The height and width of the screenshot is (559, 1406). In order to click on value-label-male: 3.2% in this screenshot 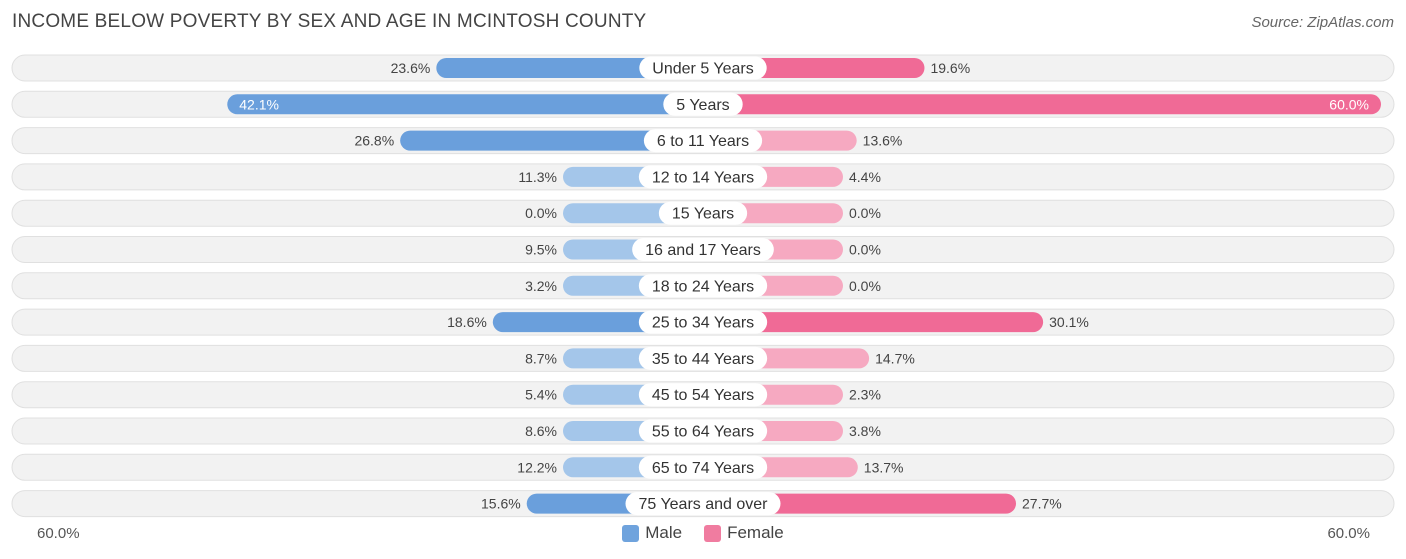, I will do `click(541, 286)`.